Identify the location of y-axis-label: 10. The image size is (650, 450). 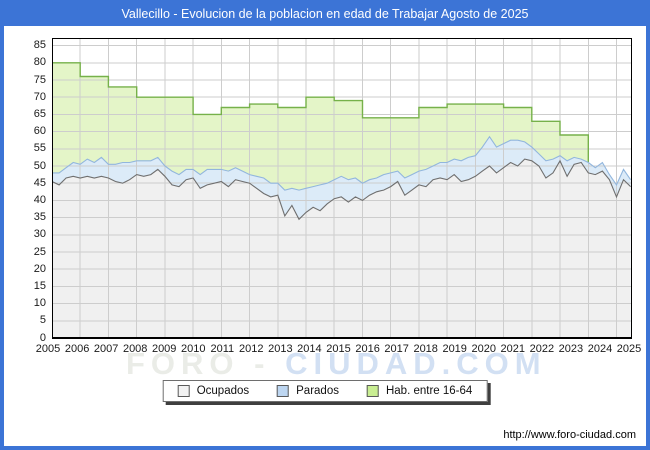
(39, 303).